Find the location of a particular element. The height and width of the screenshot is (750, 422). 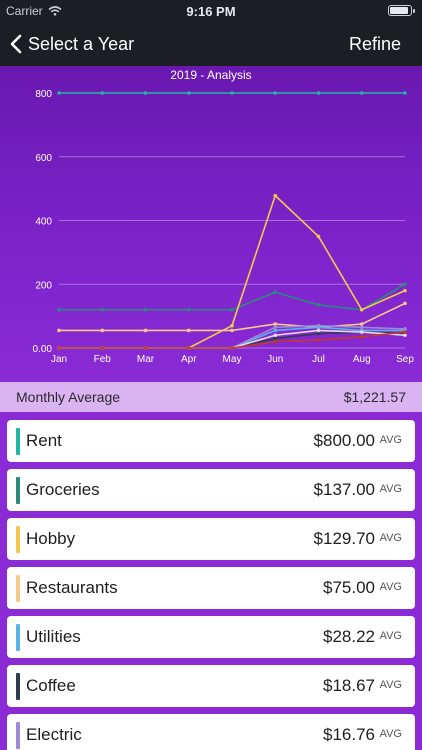

category-card-electric: Electric $16.76 AVG is located at coordinates (211, 732).